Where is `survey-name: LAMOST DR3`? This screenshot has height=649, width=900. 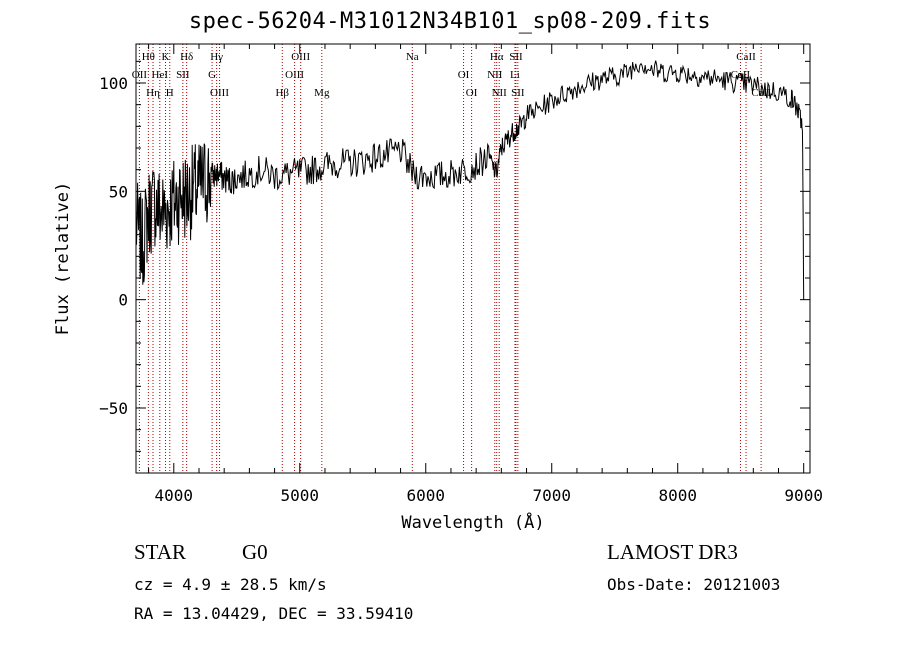 survey-name: LAMOST DR3 is located at coordinates (672, 552).